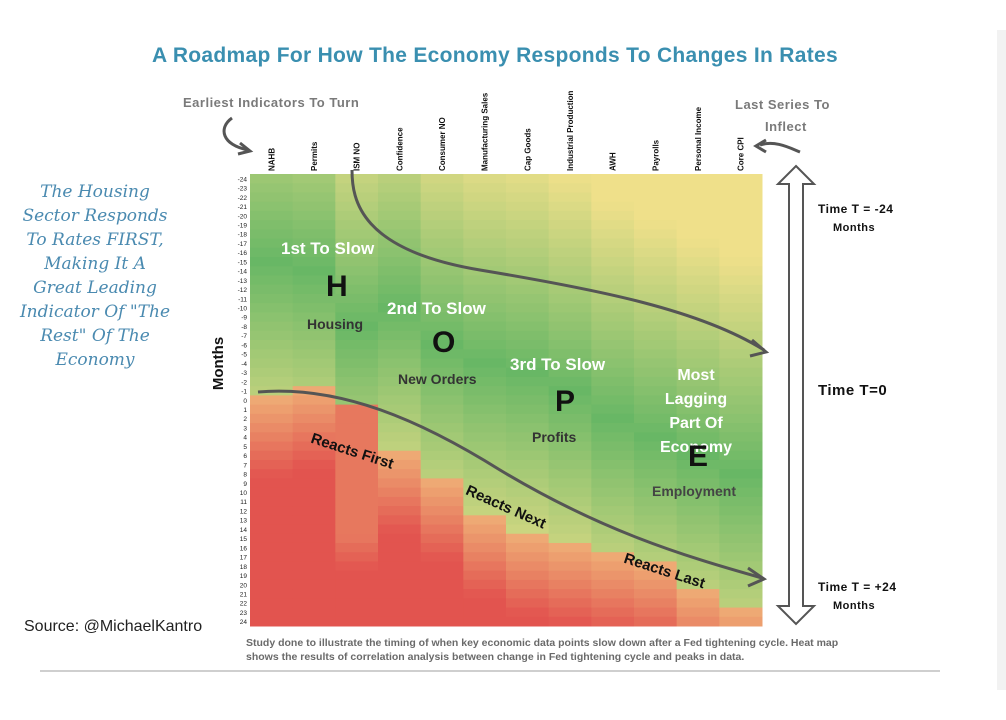  Describe the element at coordinates (442, 144) in the screenshot. I see `column-label: Consumer NO` at that location.